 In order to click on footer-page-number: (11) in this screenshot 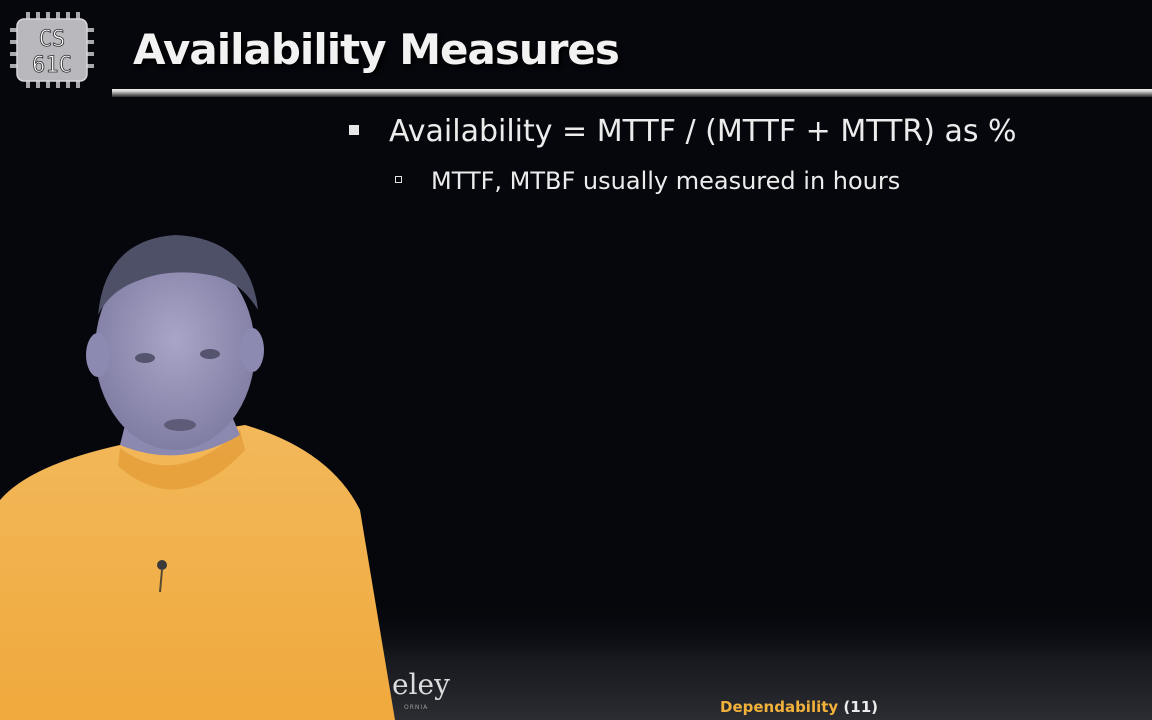, I will do `click(861, 707)`.